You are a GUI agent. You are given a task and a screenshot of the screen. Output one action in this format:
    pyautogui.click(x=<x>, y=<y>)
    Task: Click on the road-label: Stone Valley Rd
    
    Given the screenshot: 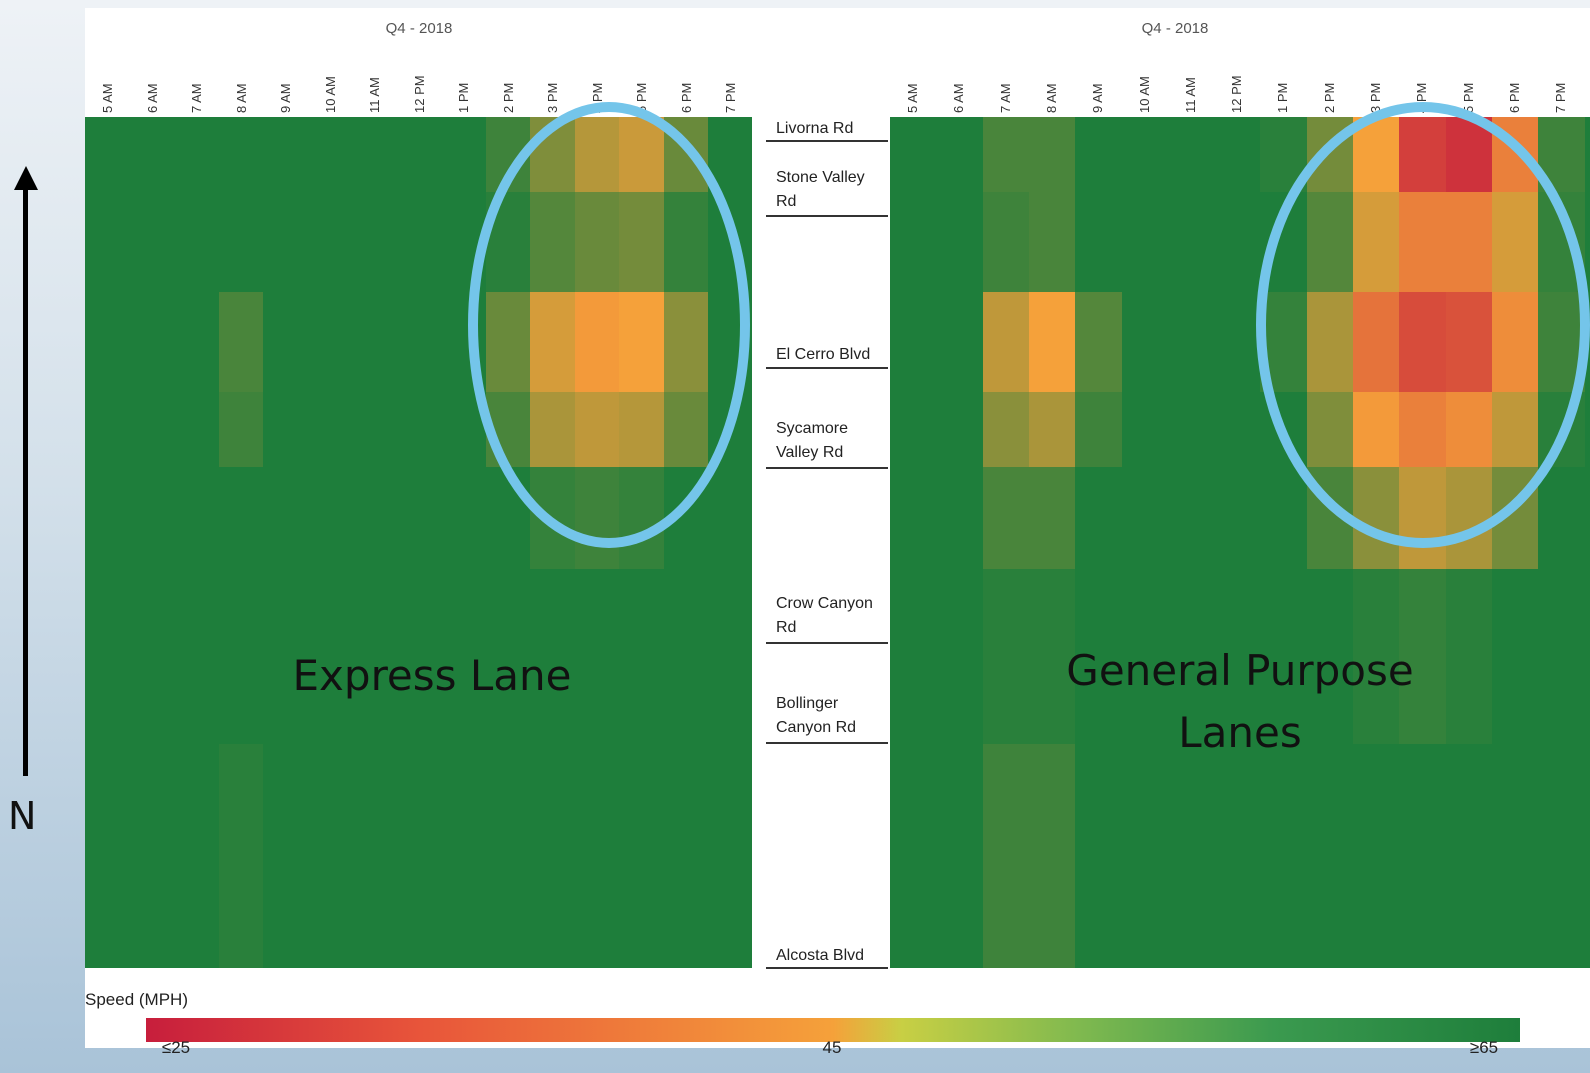 What is the action you would take?
    pyautogui.click(x=820, y=189)
    